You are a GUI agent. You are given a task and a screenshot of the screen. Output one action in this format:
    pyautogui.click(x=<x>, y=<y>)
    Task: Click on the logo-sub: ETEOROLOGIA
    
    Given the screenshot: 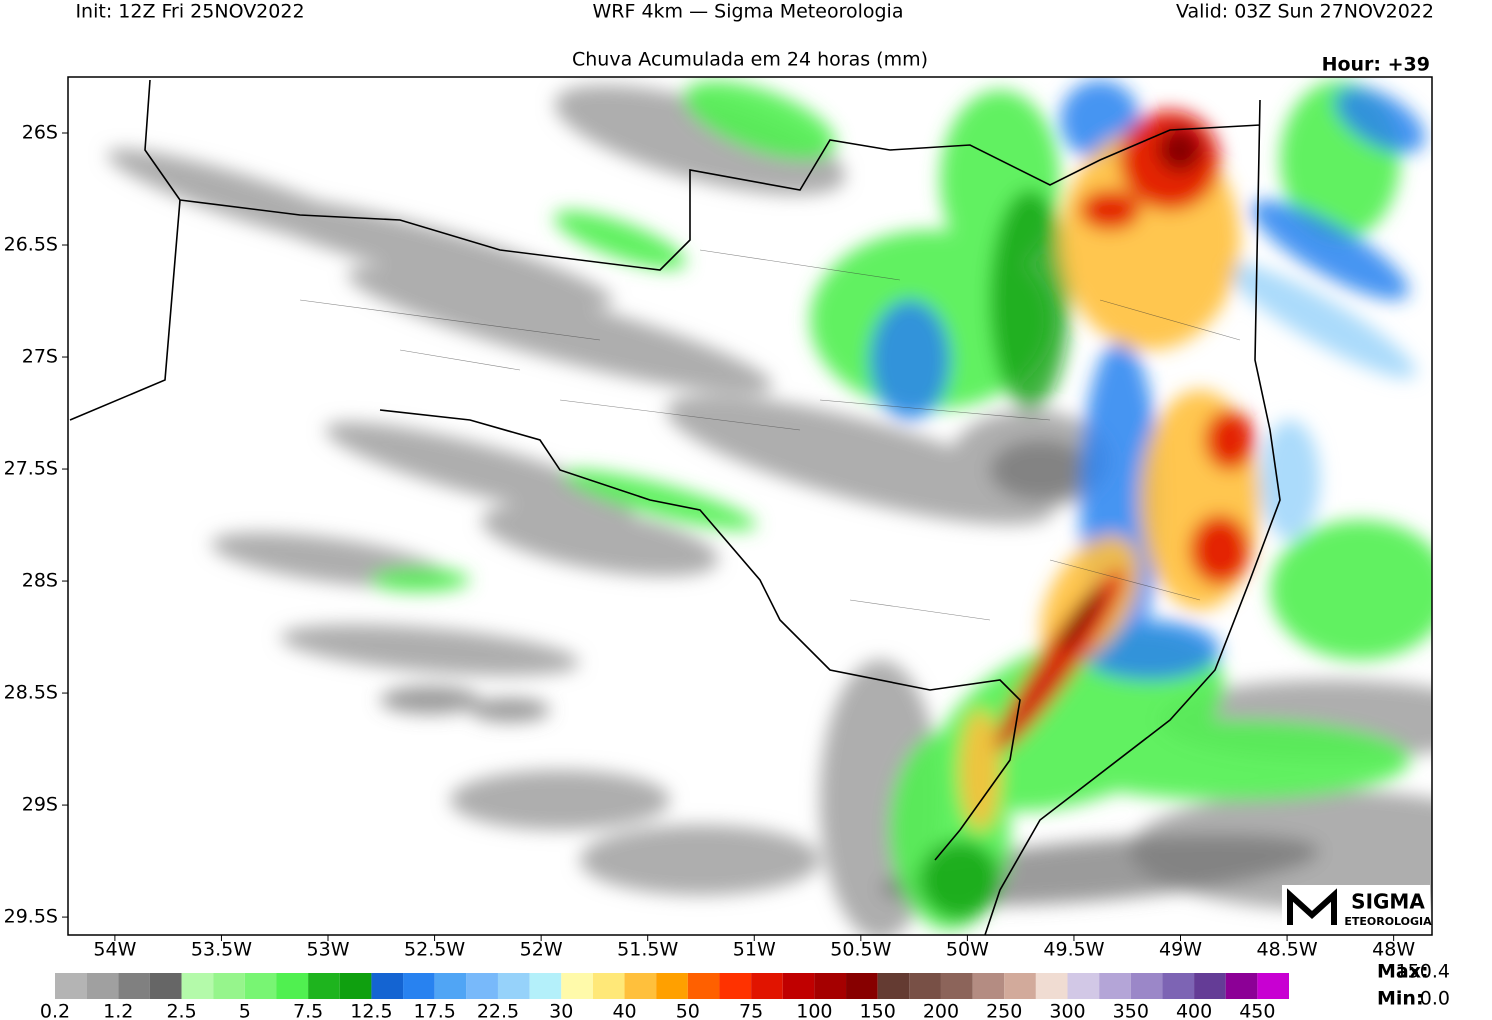 What is the action you would take?
    pyautogui.click(x=1388, y=921)
    